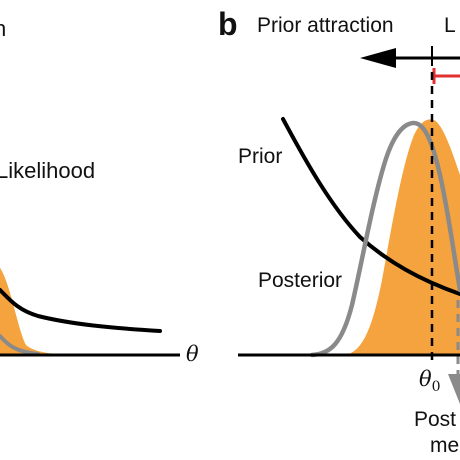 The width and height of the screenshot is (460, 460). Describe the element at coordinates (435, 419) in the screenshot. I see `posterior-mean-label-line1: Post` at that location.